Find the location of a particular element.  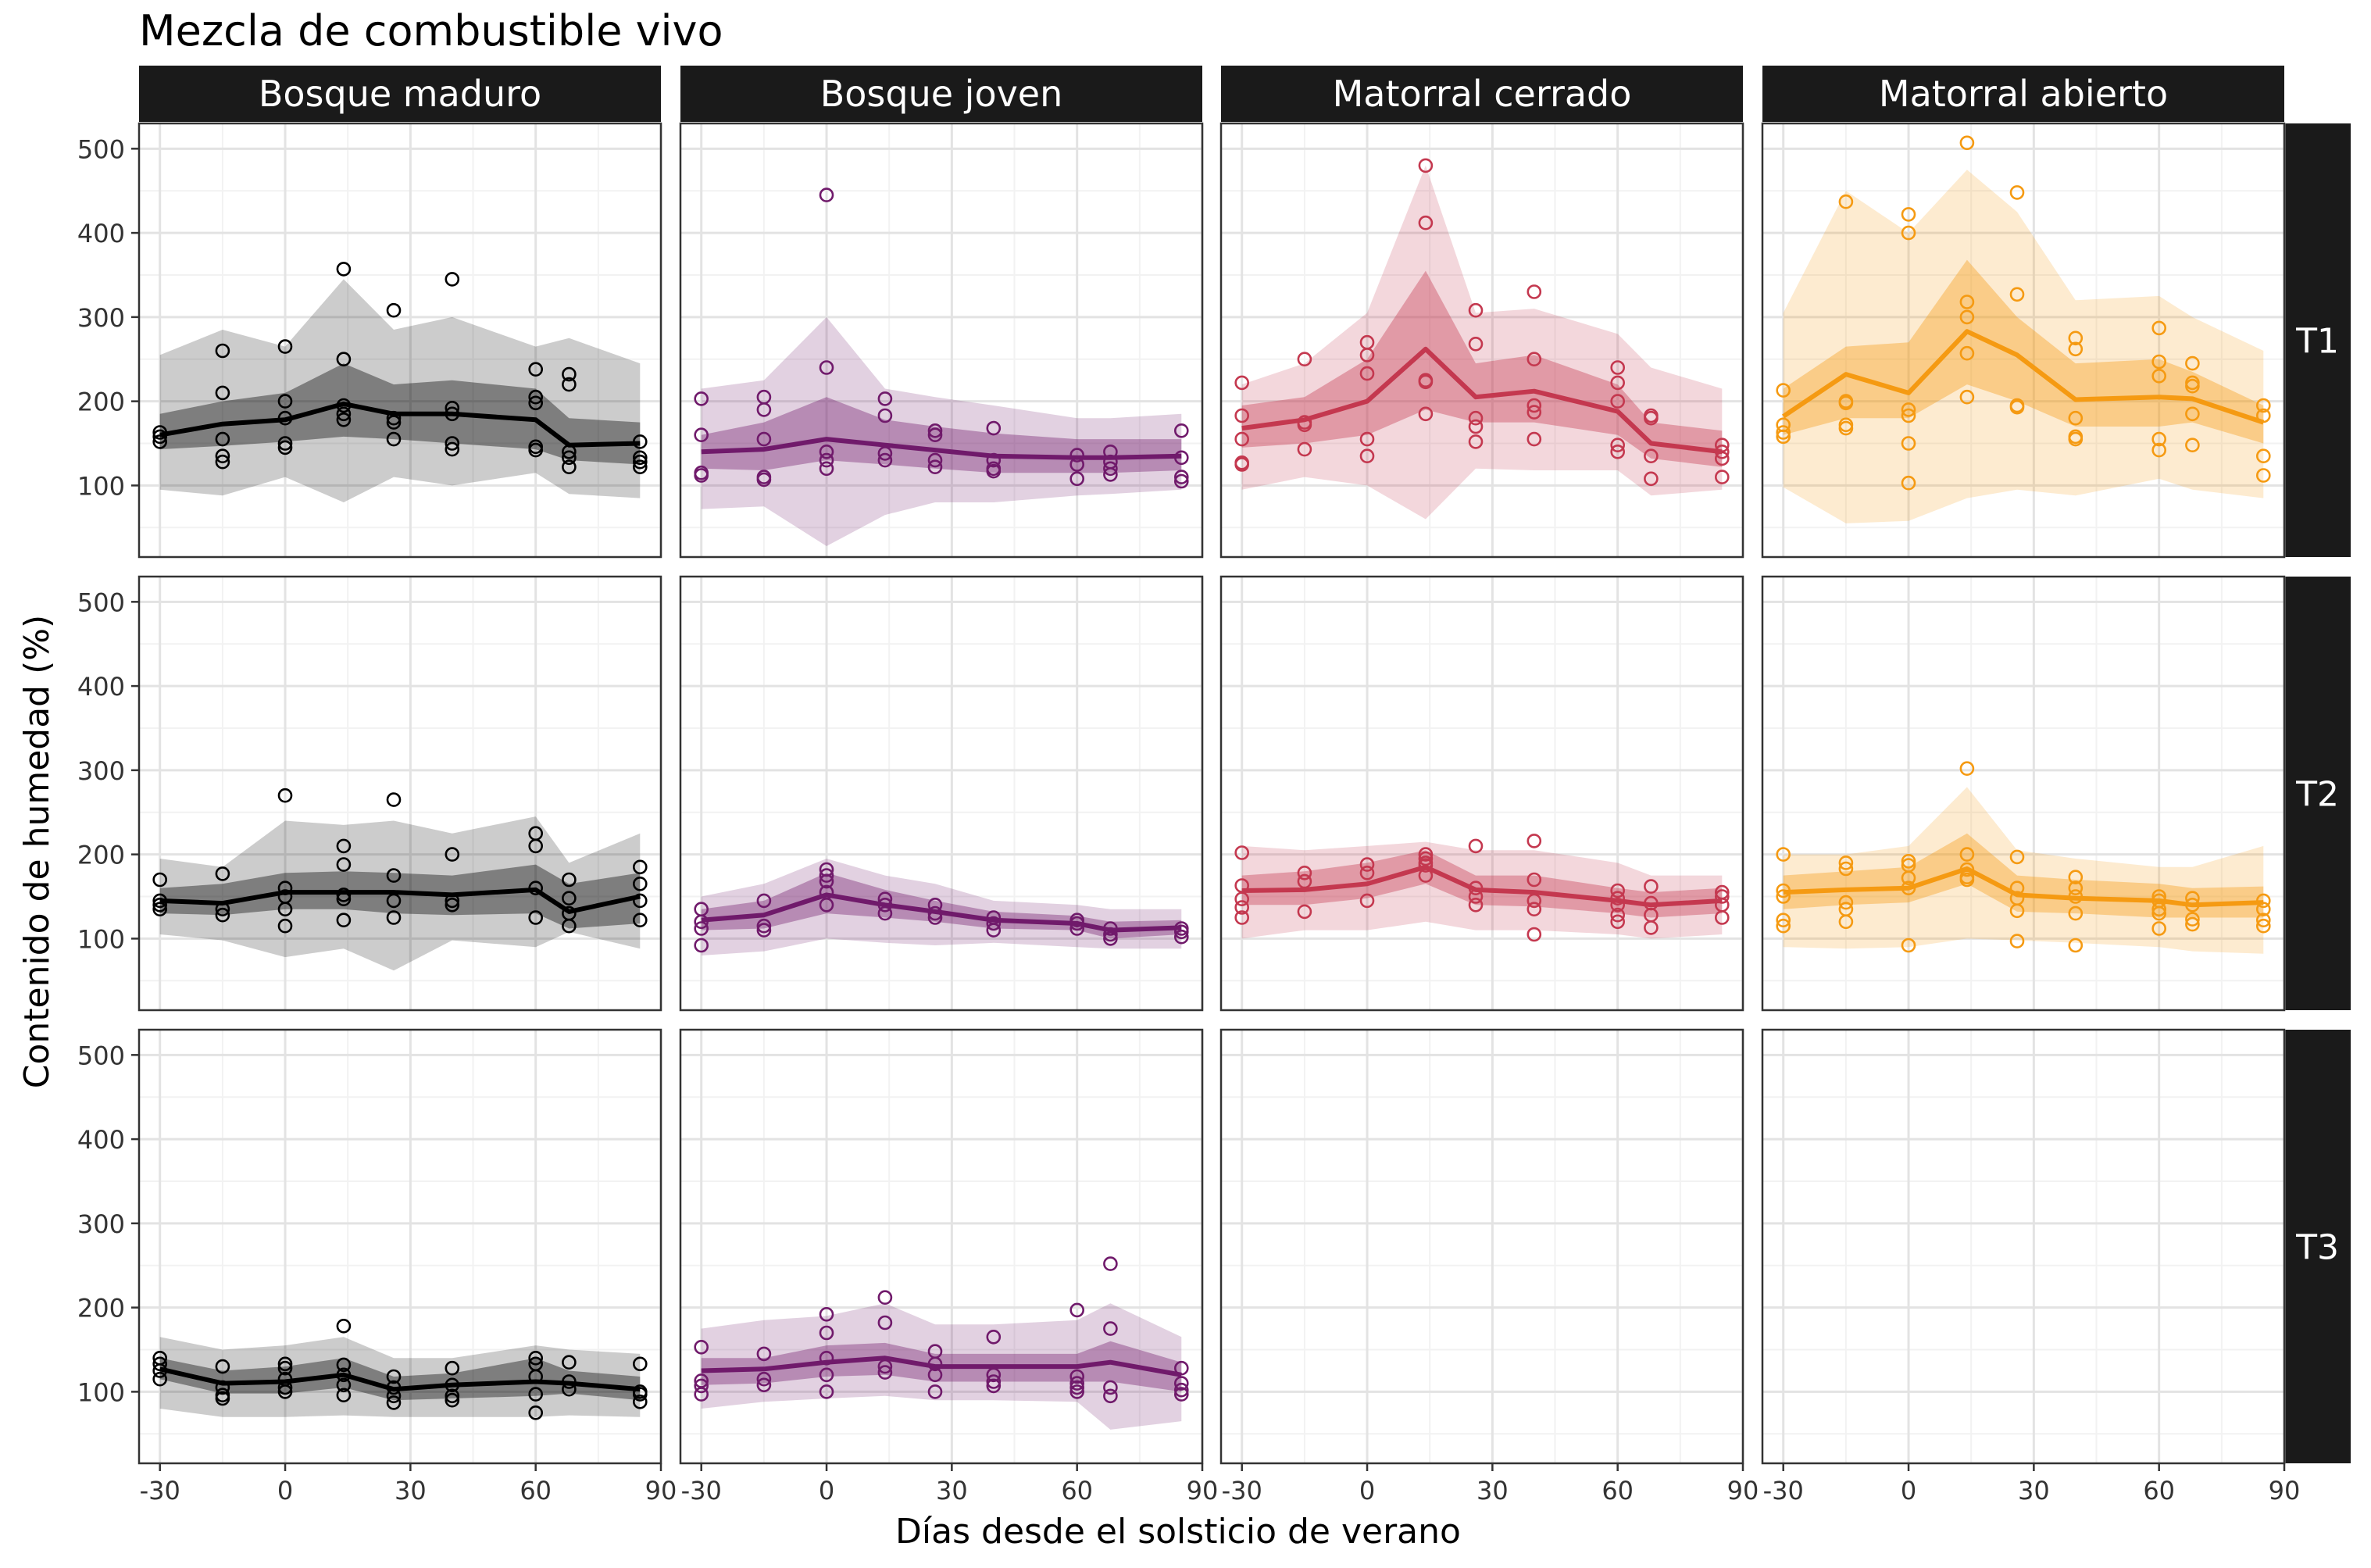

column-strip-label-bosque-maduro: Bosque maduro is located at coordinates (400, 94).